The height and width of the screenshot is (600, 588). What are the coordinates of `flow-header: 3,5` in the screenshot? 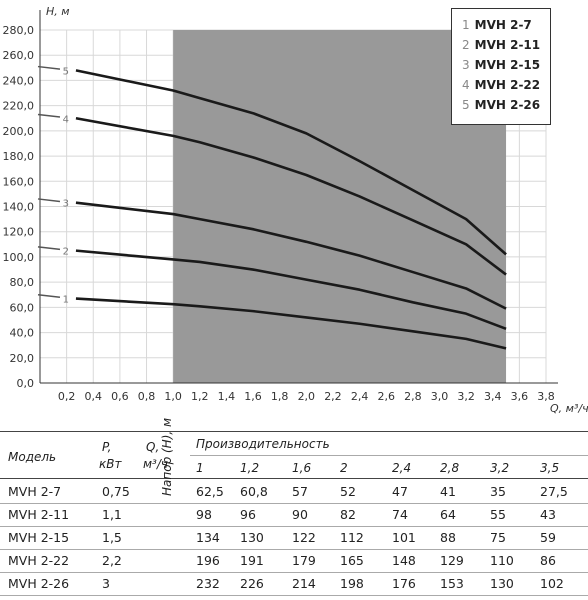 It's located at (550, 468).